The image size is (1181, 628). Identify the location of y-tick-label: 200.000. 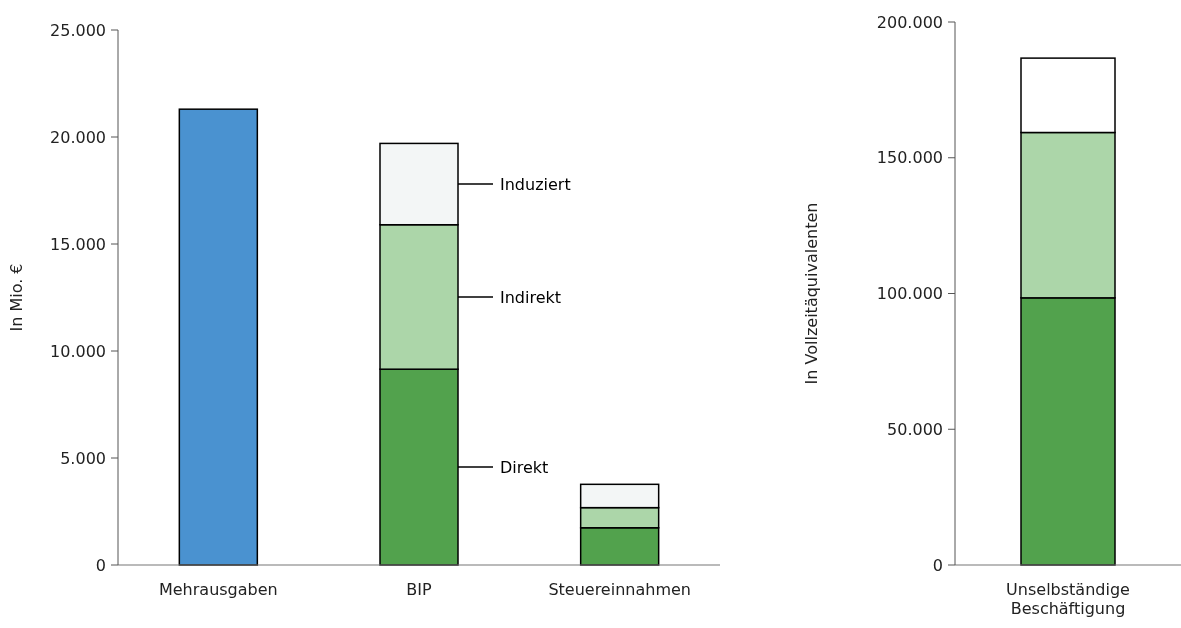
(909, 22).